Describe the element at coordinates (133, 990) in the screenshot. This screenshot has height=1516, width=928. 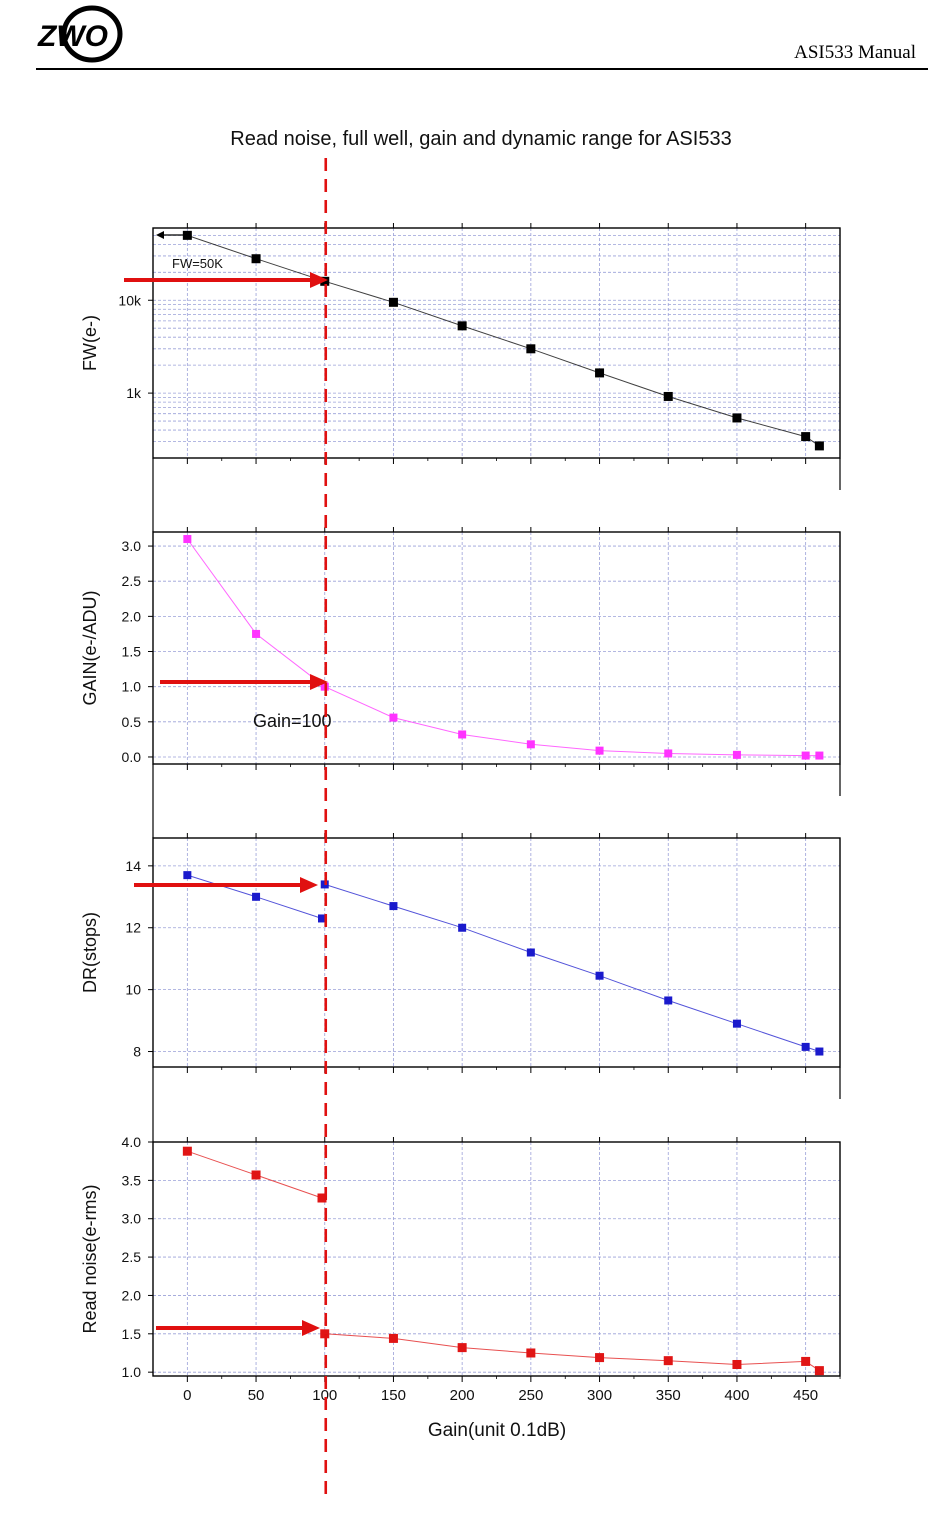
I see `dr-ytick-label: 10` at that location.